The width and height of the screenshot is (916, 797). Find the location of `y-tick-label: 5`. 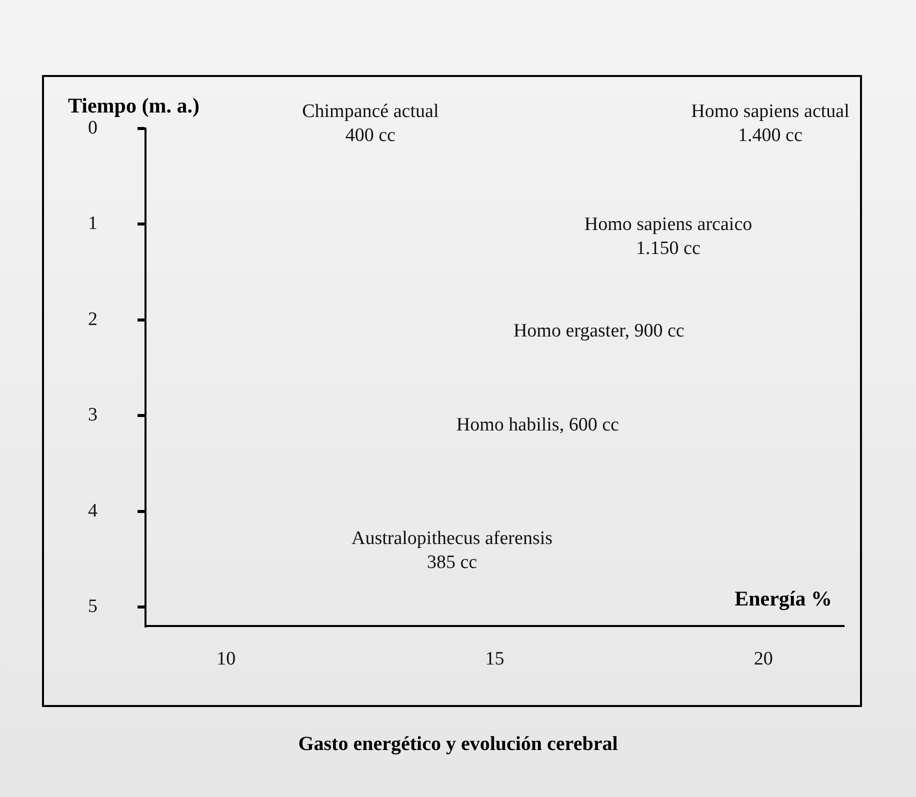

y-tick-label: 5 is located at coordinates (93, 607).